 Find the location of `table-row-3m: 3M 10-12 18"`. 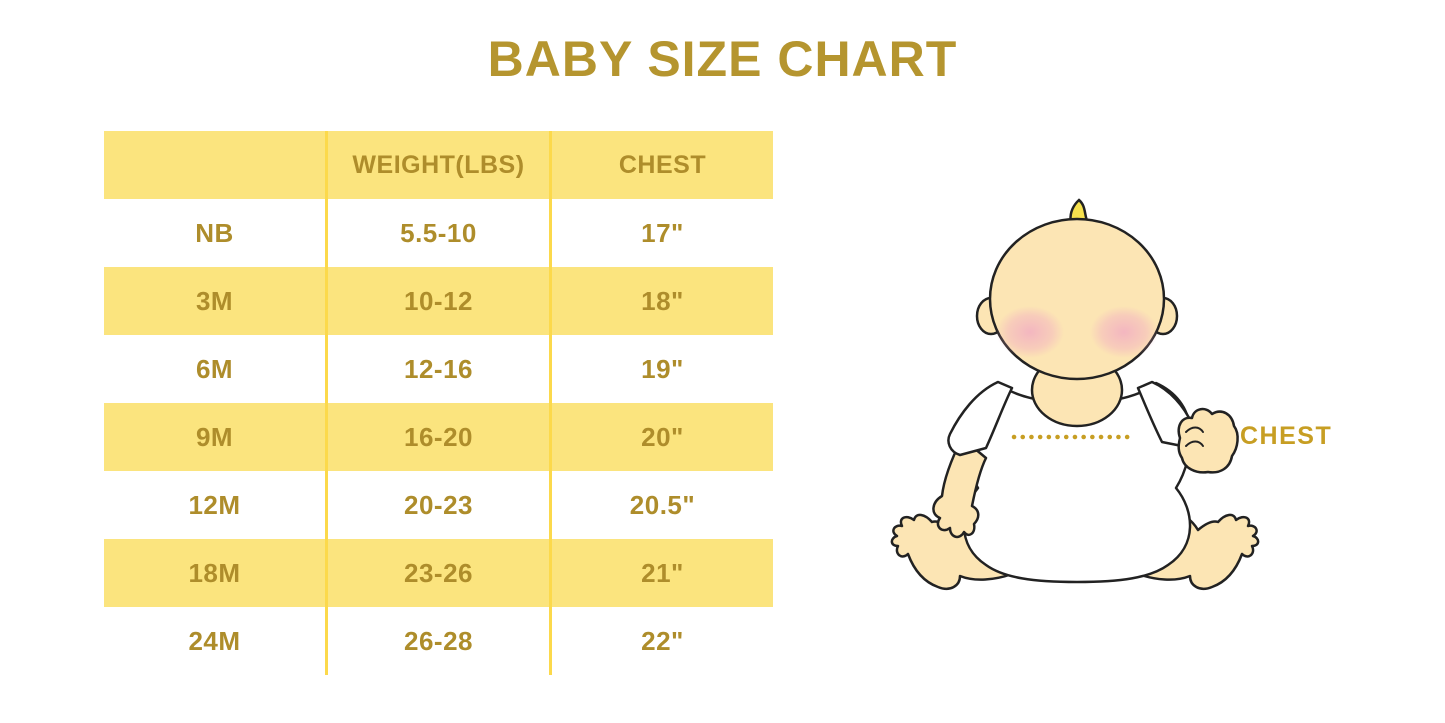

table-row-3m: 3M 10-12 18" is located at coordinates (438, 301).